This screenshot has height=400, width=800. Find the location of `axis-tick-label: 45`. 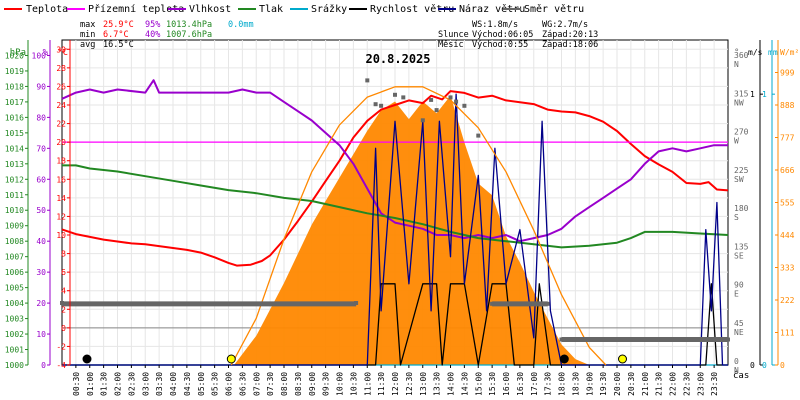

axis-tick-label: 45 is located at coordinates (739, 323).